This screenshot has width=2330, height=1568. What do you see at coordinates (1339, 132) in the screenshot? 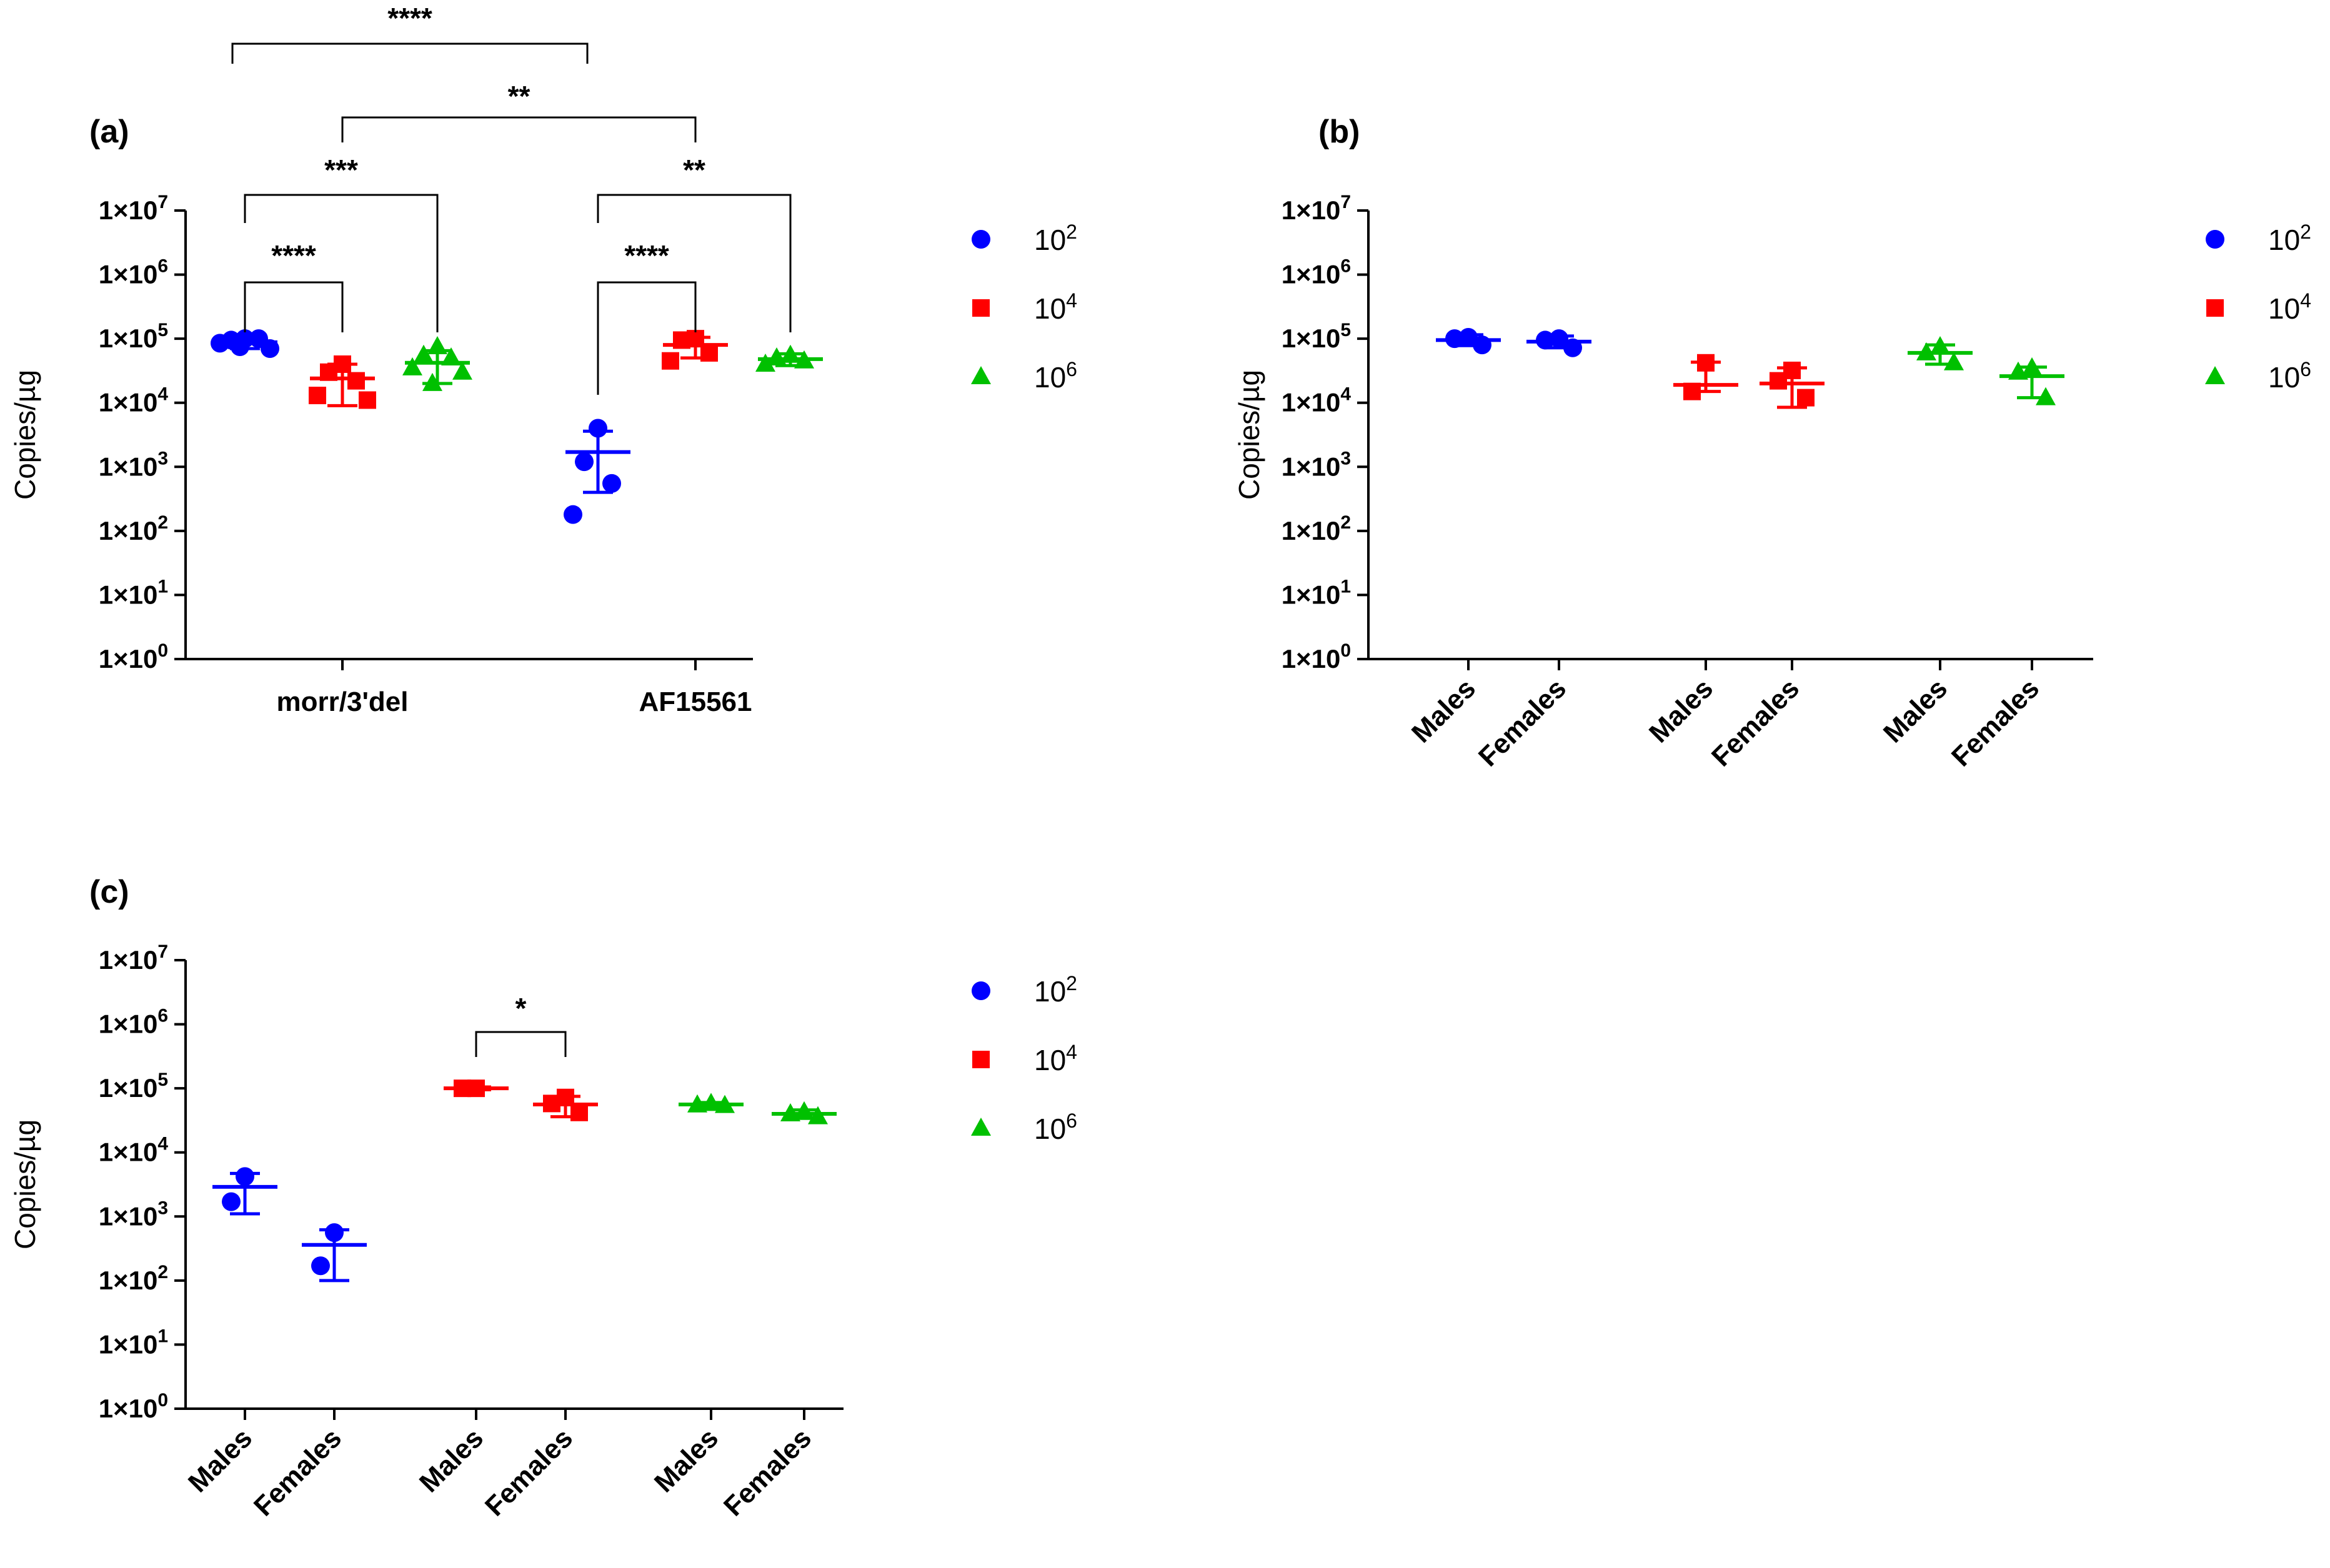
I see `panel-label: (b)` at bounding box center [1339, 132].